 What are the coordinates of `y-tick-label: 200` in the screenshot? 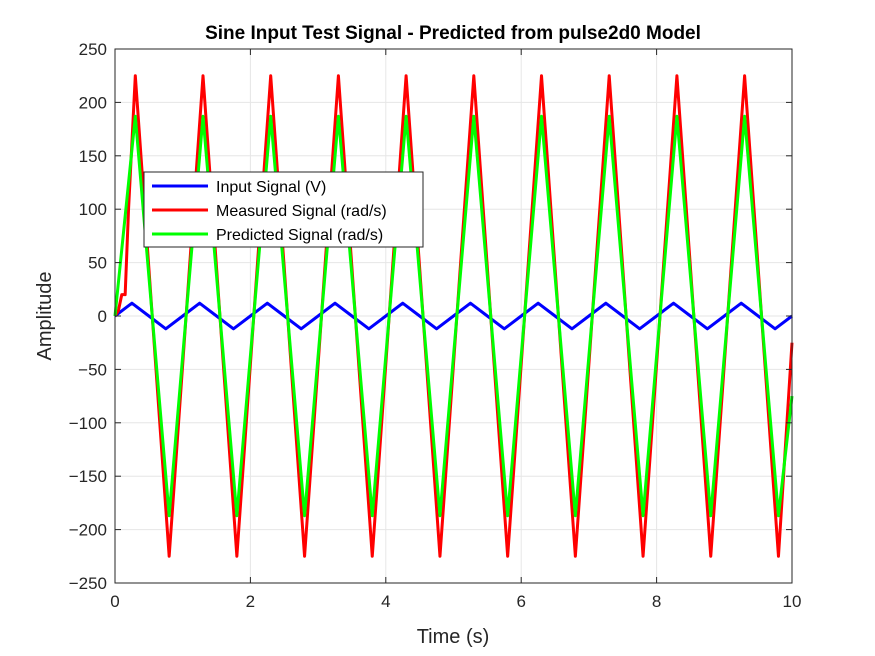 It's located at (93, 102).